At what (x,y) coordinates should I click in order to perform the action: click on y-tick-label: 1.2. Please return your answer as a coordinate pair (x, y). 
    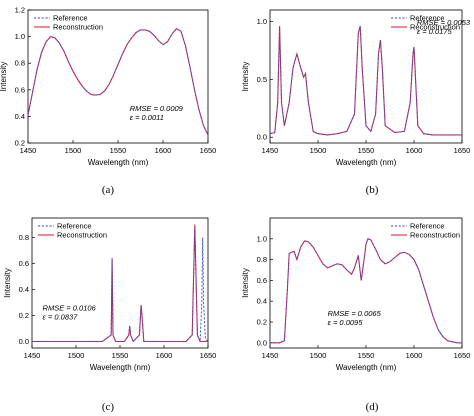
    Looking at the image, I should click on (20, 10).